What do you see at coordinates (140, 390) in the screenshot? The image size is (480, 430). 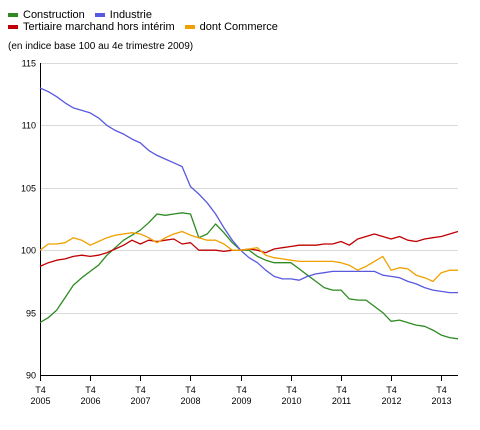 I see `x-tick-label-t4-2007: T4` at bounding box center [140, 390].